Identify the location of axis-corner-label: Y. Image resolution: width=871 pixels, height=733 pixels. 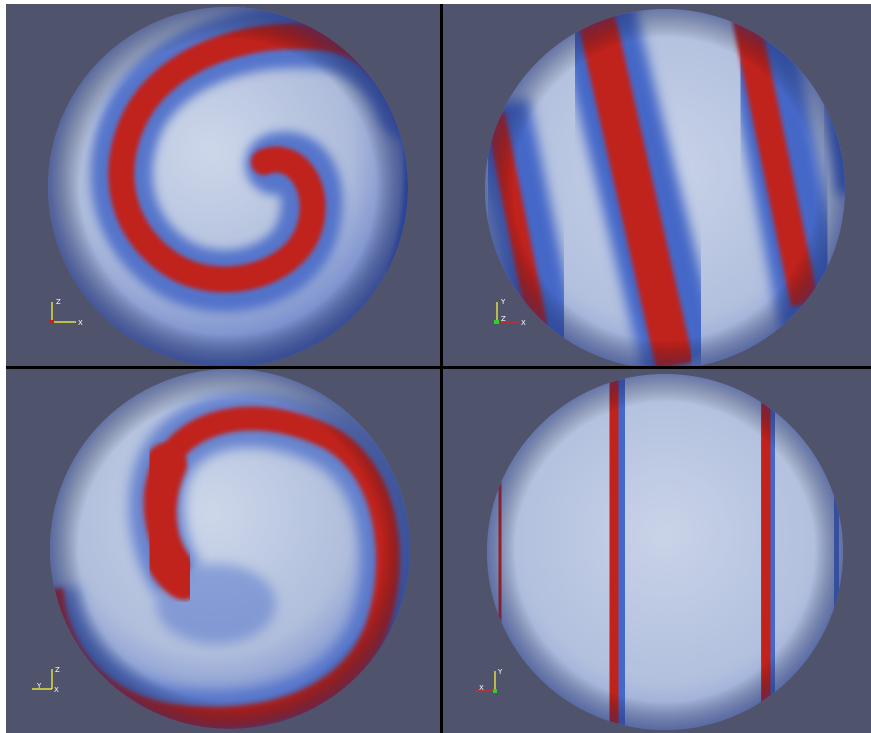
(39, 686).